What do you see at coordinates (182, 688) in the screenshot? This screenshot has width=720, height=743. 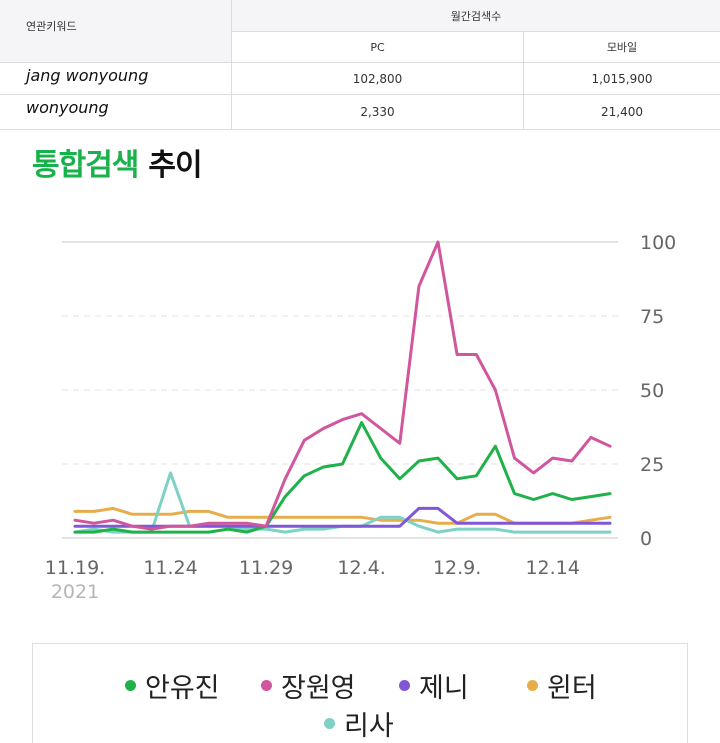 I see `legend-label: 안유진` at bounding box center [182, 688].